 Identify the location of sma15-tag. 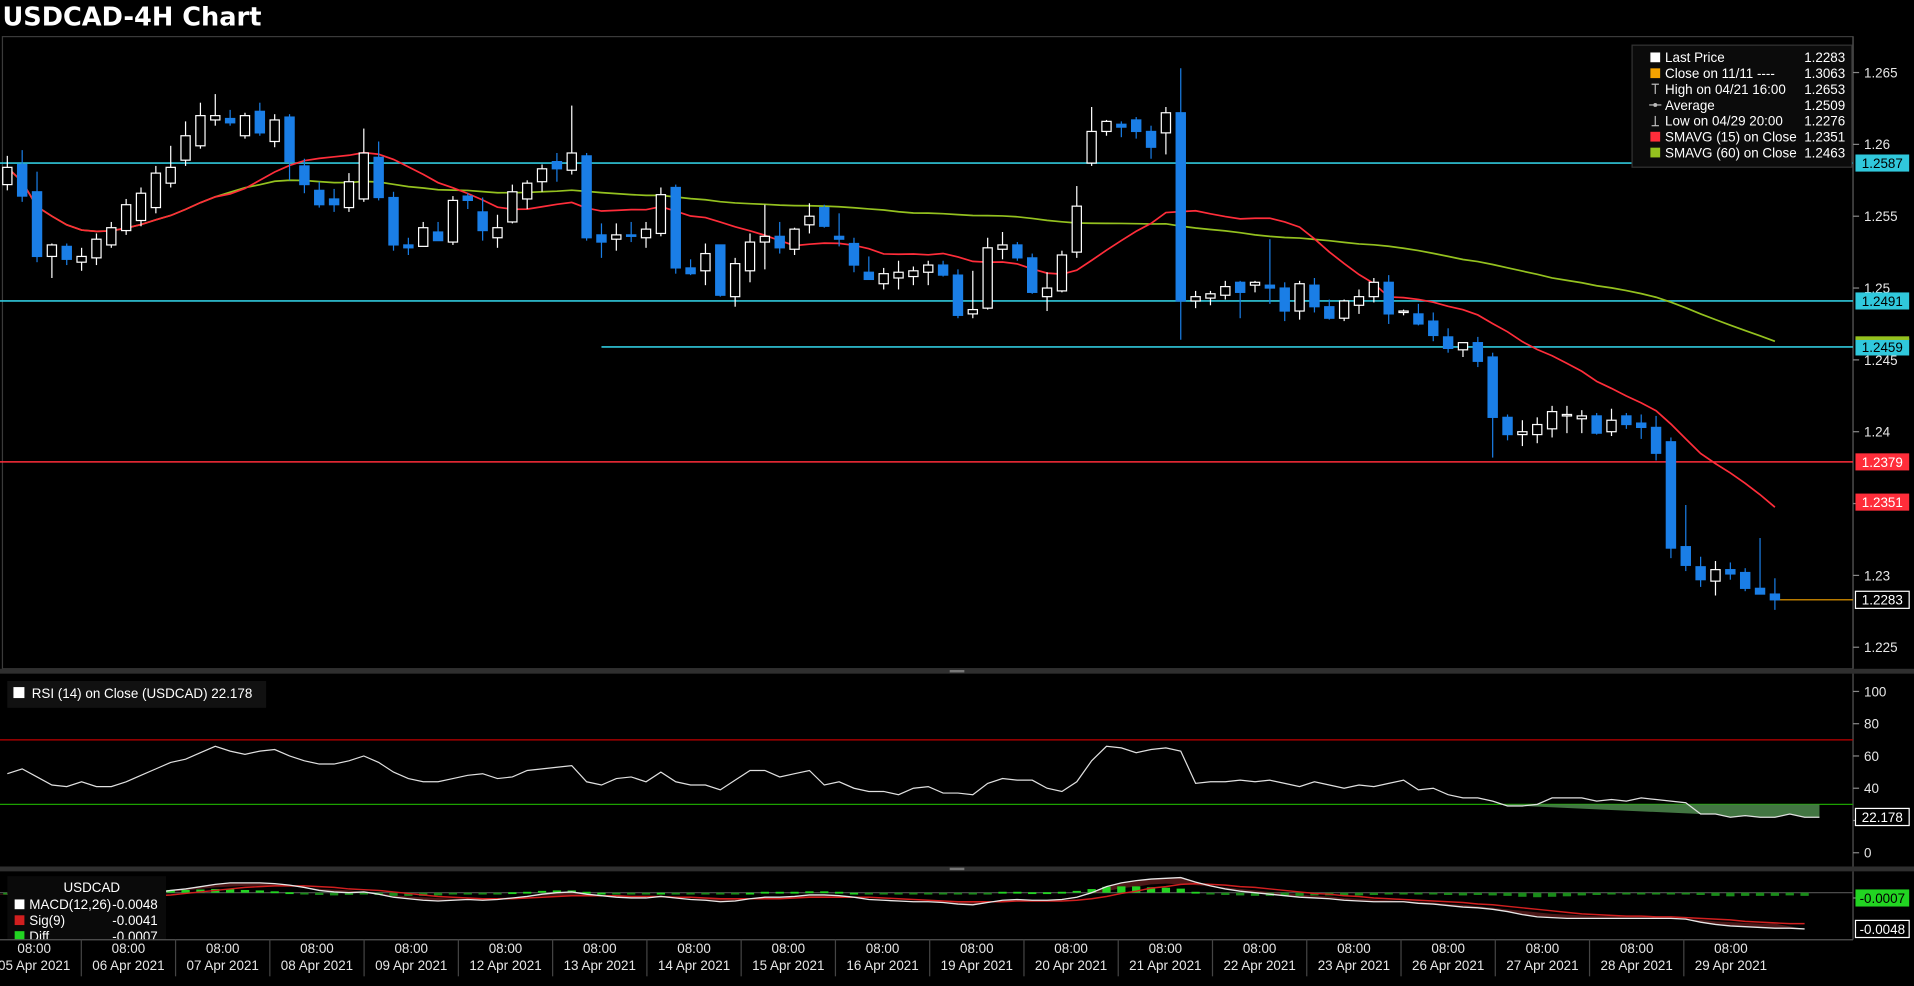
(1882, 502).